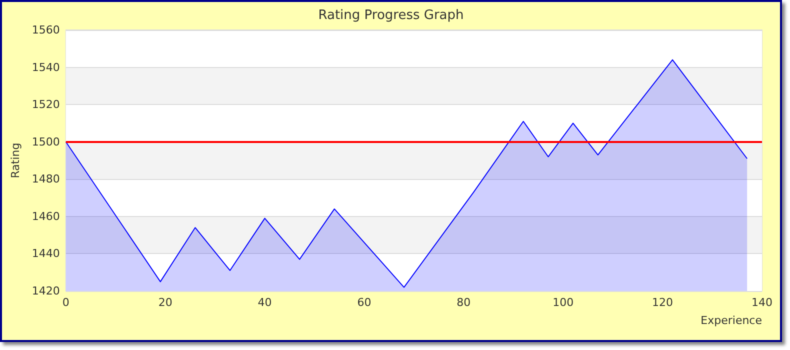 The image size is (790, 350). I want to click on x-tick-label: 0, so click(66, 302).